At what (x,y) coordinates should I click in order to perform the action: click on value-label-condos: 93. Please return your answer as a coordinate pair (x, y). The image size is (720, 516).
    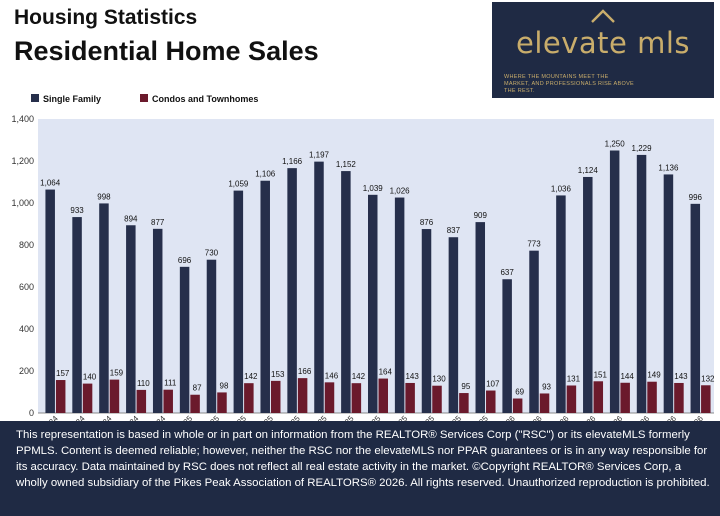
    Looking at the image, I should click on (546, 386).